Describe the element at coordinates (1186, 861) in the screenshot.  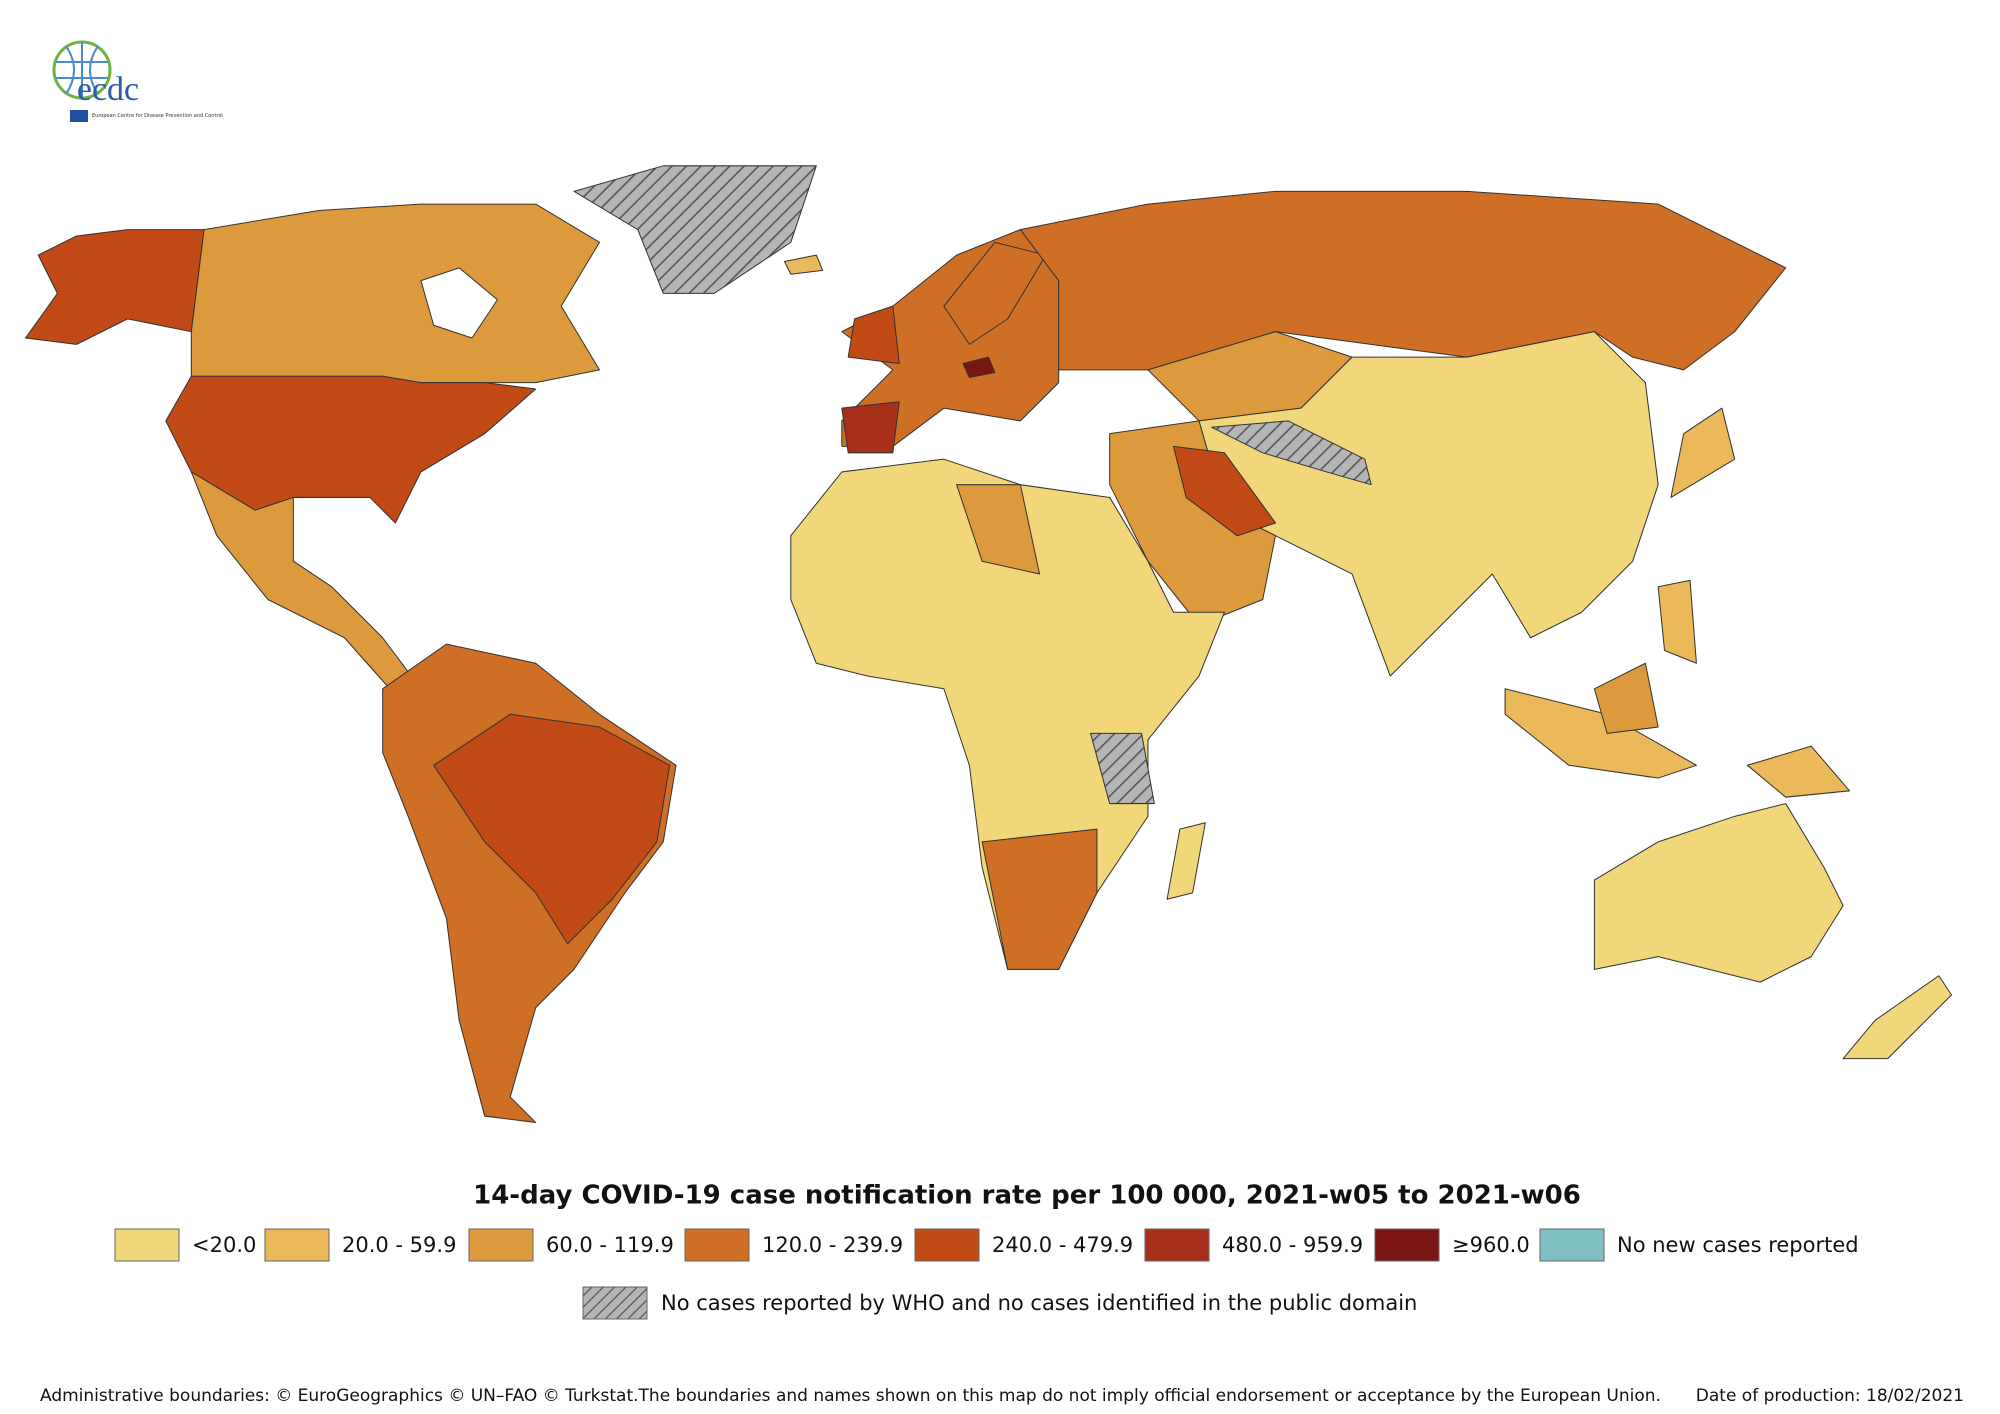
I see `madagascar` at that location.